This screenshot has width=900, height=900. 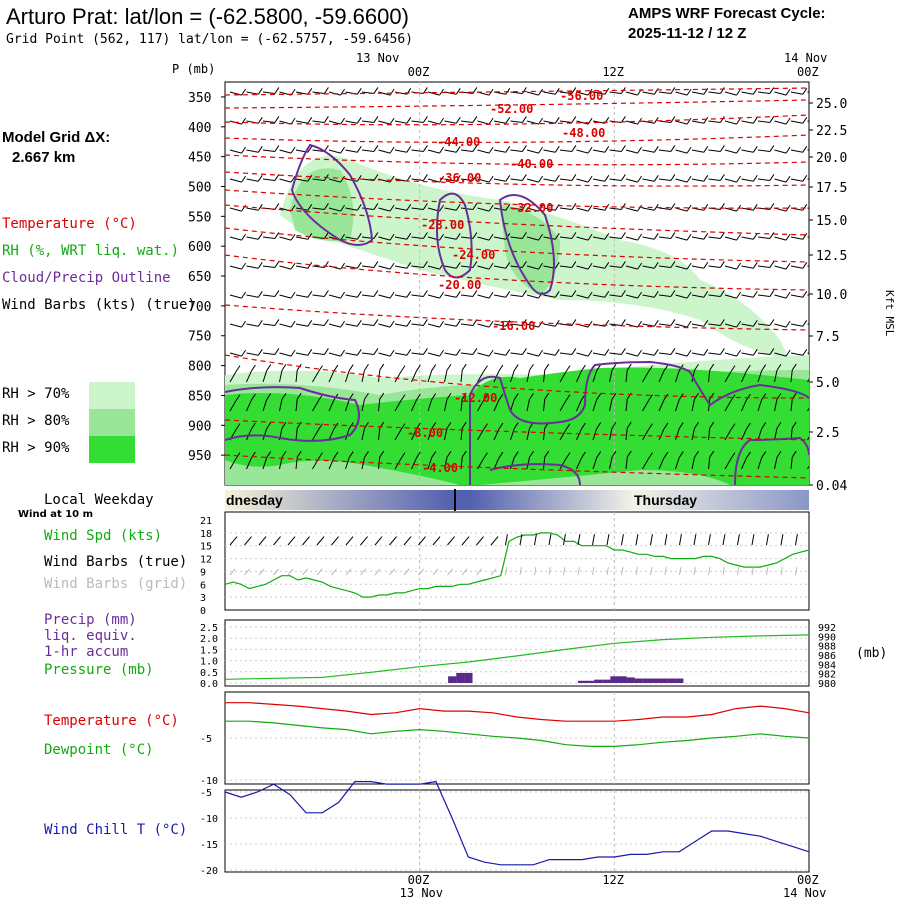 What do you see at coordinates (831, 188) in the screenshot?
I see `kft-tick-label: 17.5` at bounding box center [831, 188].